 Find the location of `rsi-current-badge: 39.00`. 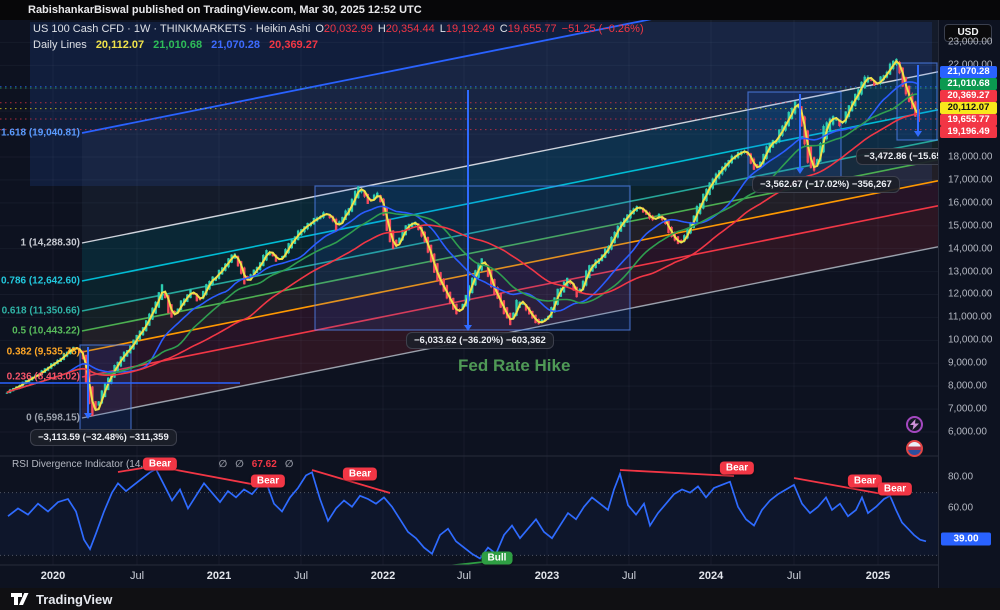

rsi-current-badge: 39.00 is located at coordinates (966, 539).